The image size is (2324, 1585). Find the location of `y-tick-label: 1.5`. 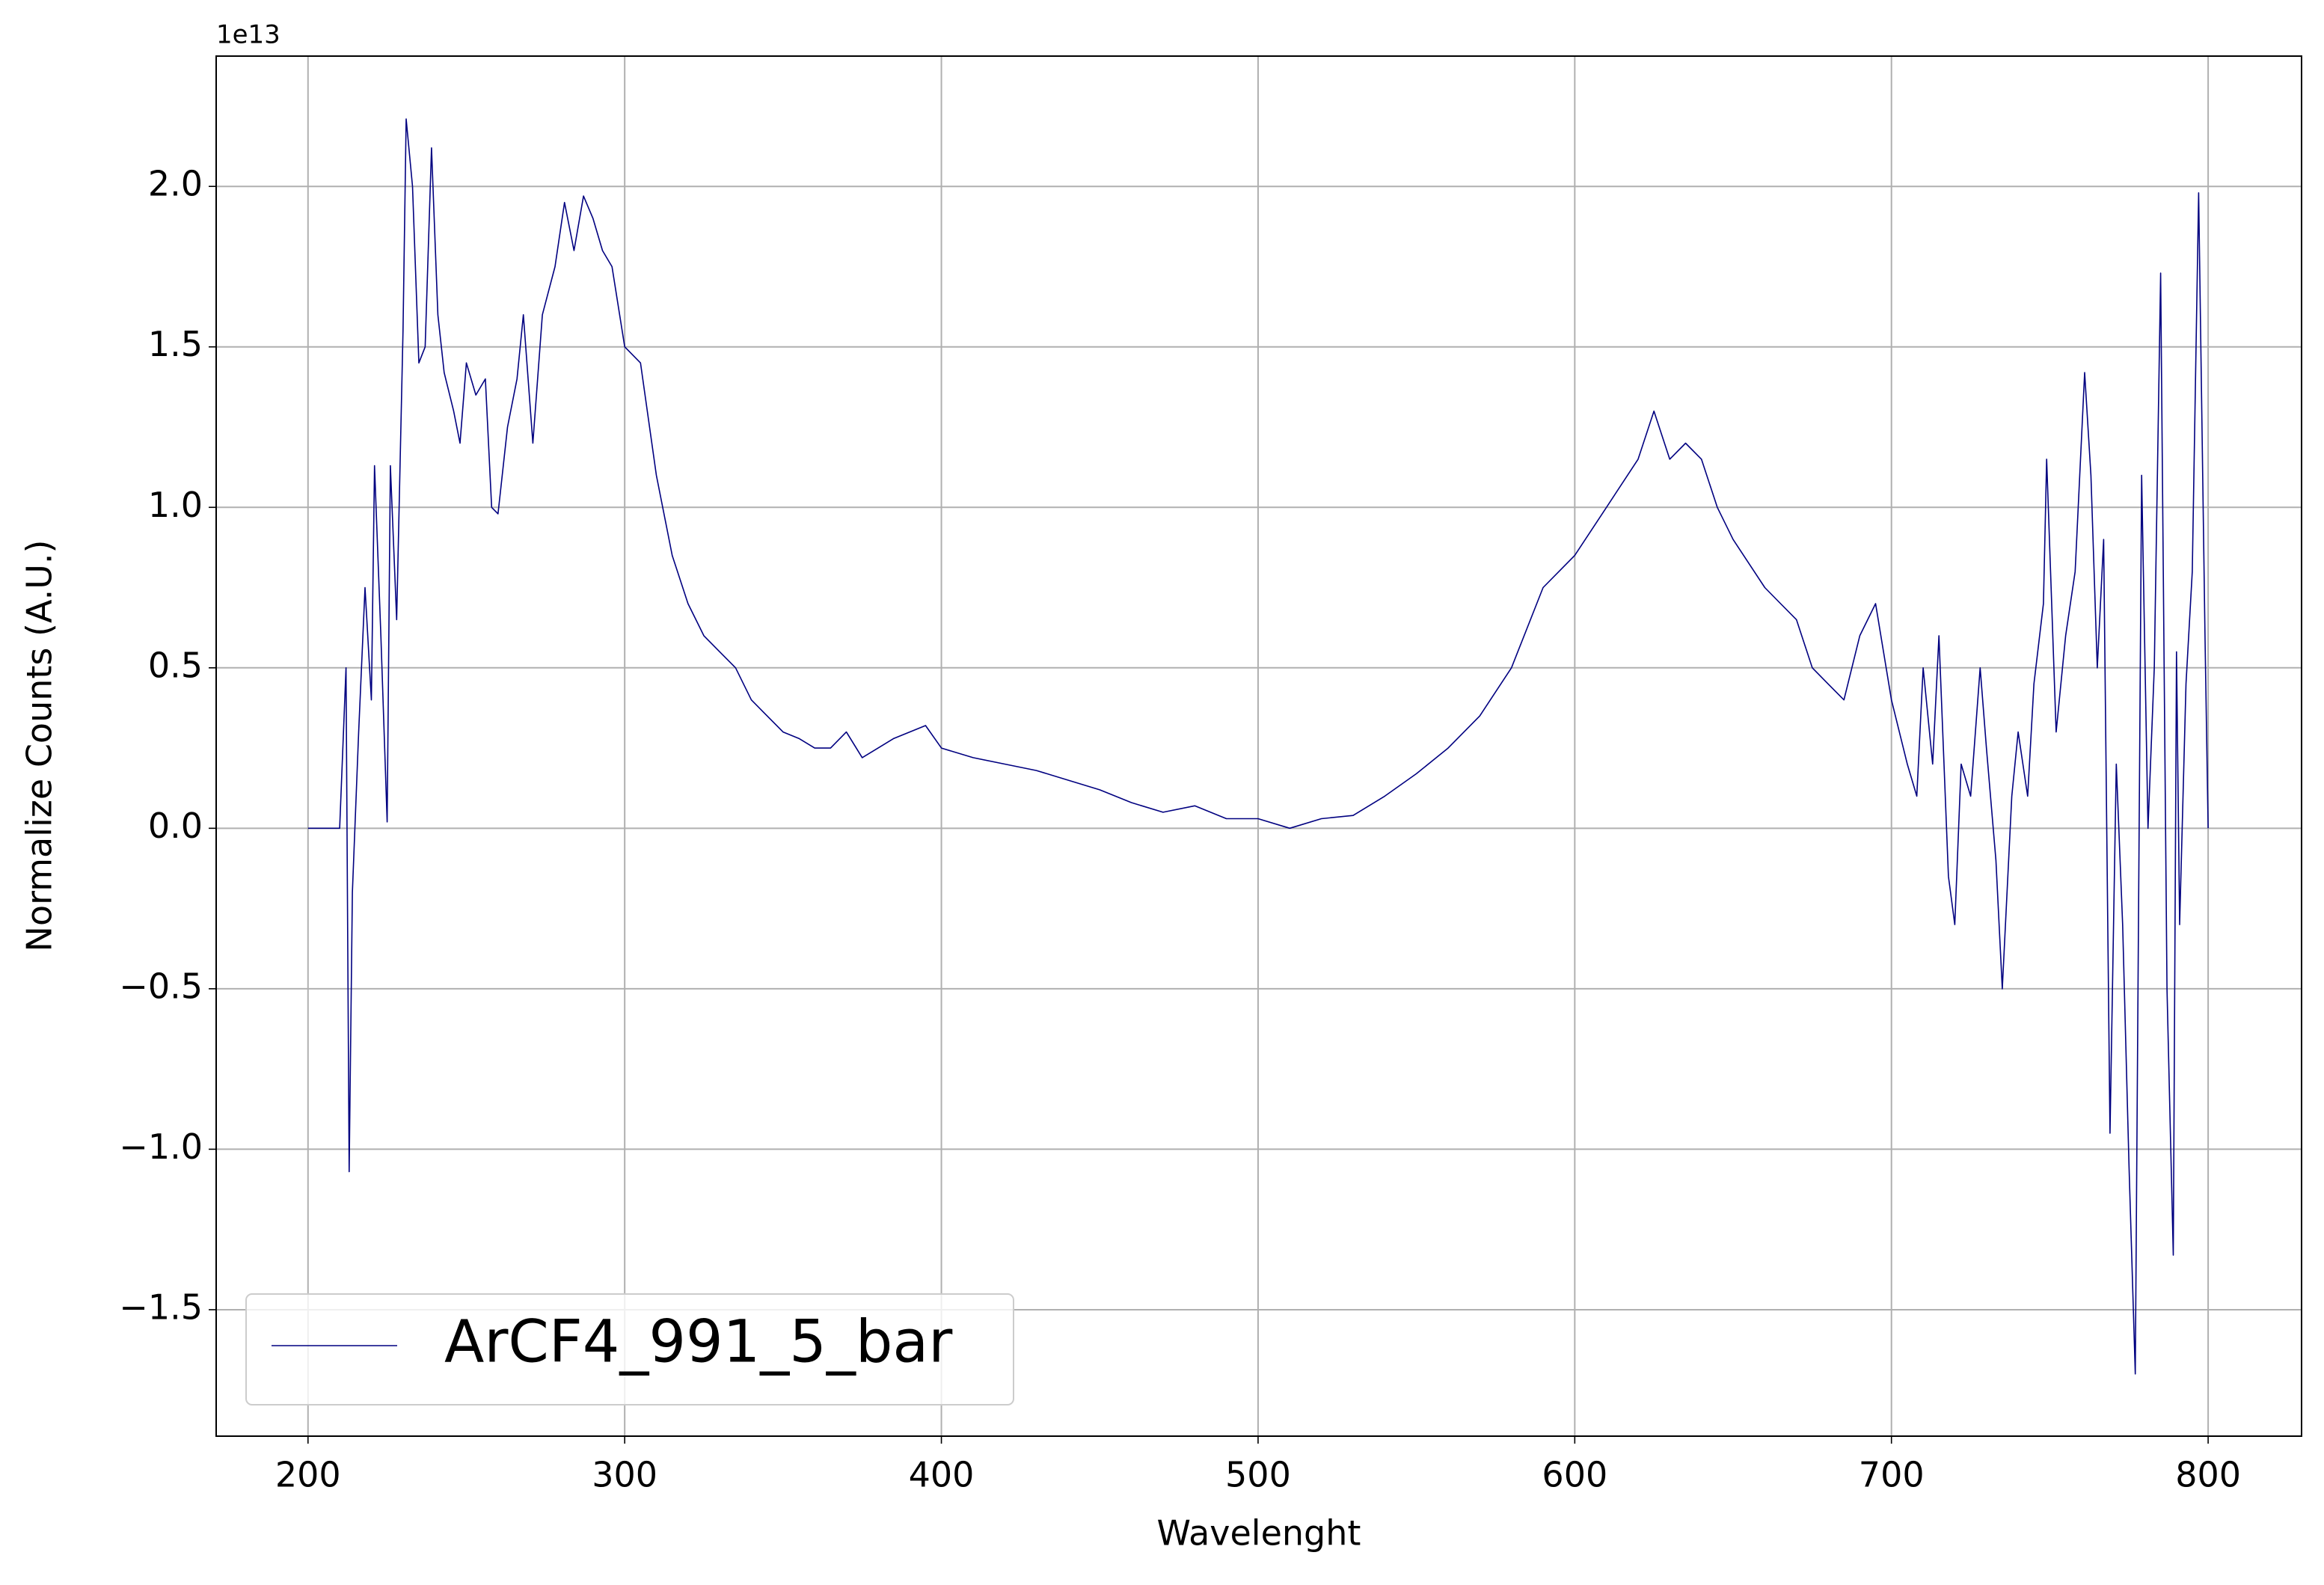

y-tick-label: 1.5 is located at coordinates (176, 344).